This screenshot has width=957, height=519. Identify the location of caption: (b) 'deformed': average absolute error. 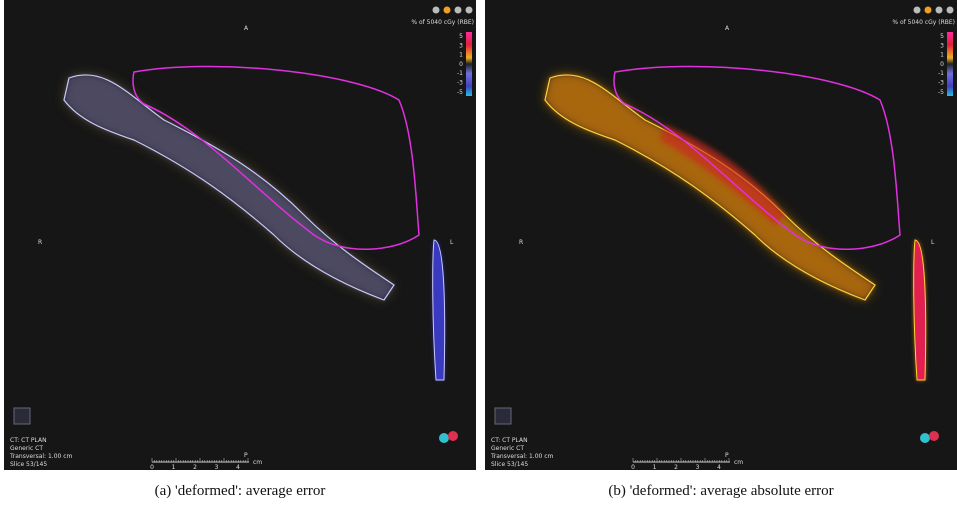
(720, 491).